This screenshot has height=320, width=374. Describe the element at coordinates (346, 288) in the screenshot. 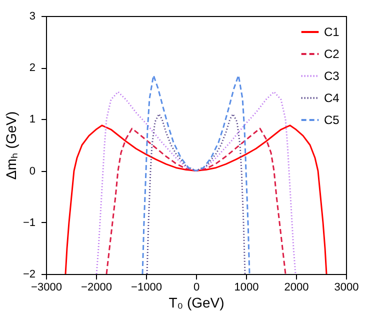

I see `x-tick-label: 3000` at that location.